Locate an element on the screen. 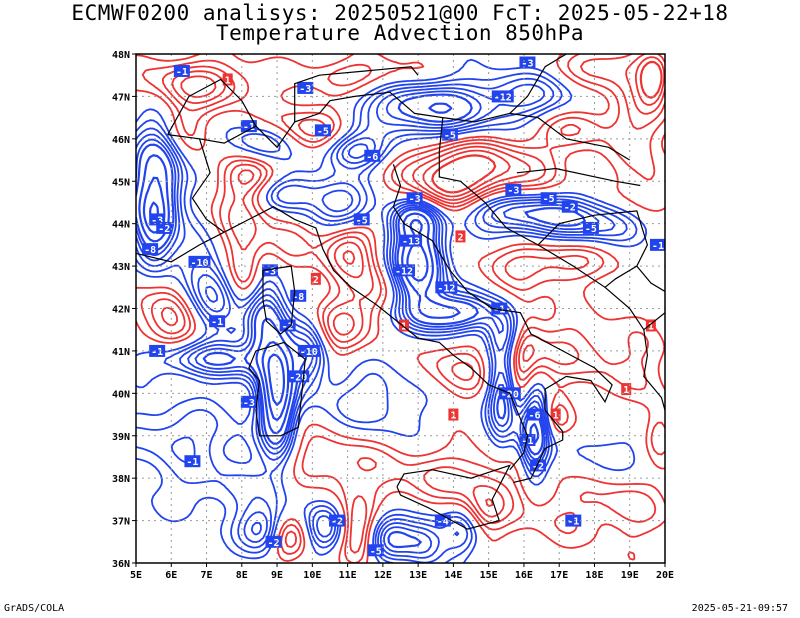 The image size is (800, 618). lon-tick-label: 17E is located at coordinates (559, 575).